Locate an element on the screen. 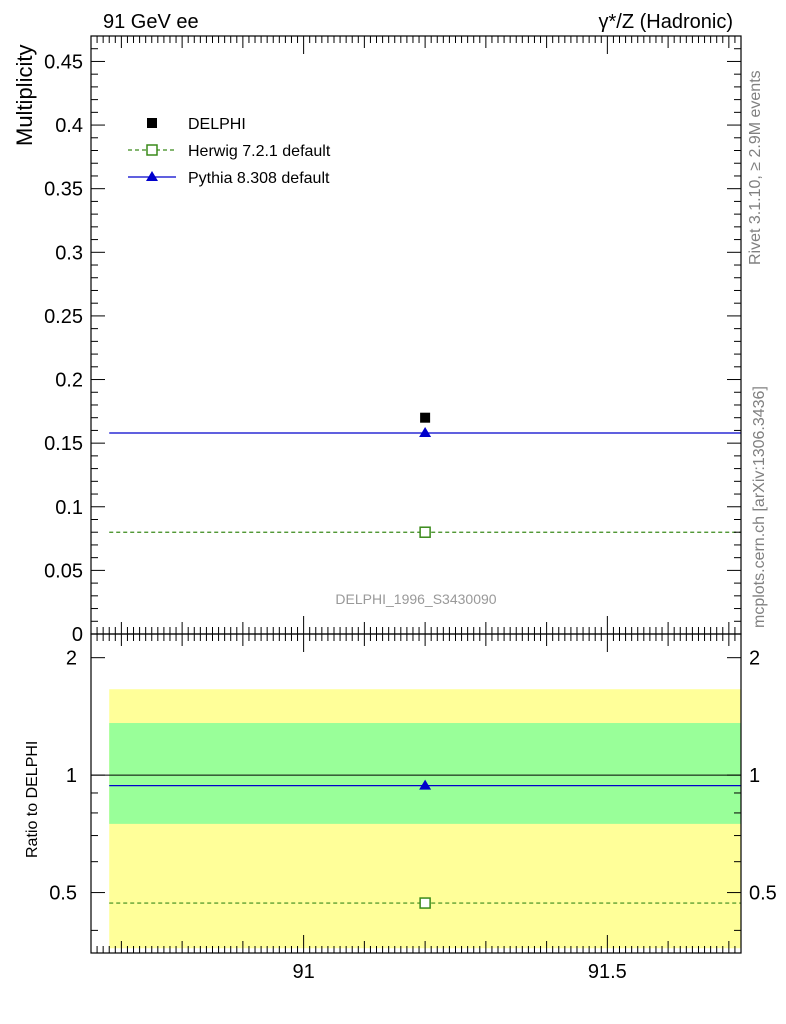 The height and width of the screenshot is (1024, 786). ratio-y-tick-label-right: 2 is located at coordinates (754, 659).